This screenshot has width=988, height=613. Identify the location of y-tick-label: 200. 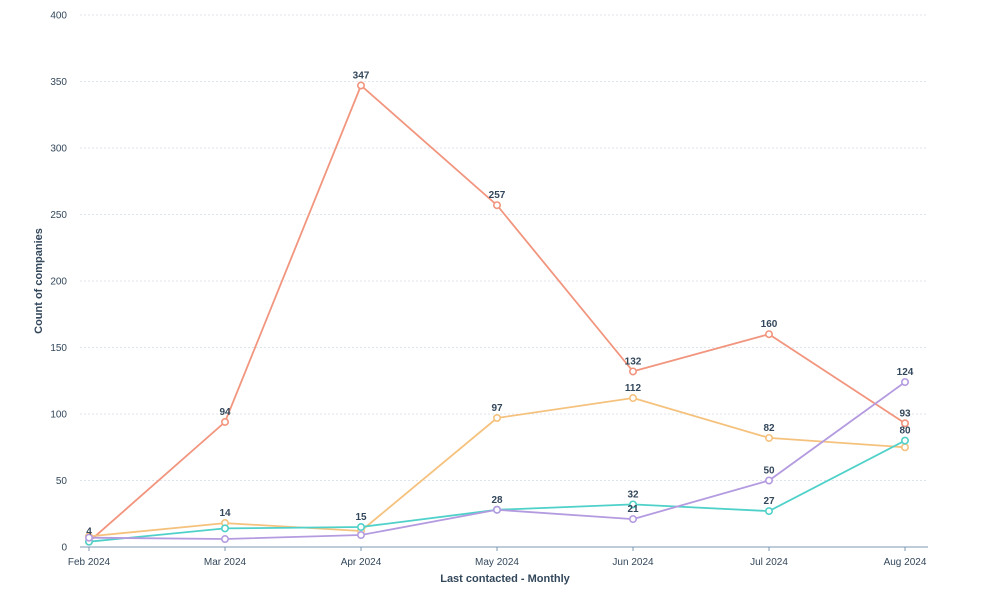
(58, 282).